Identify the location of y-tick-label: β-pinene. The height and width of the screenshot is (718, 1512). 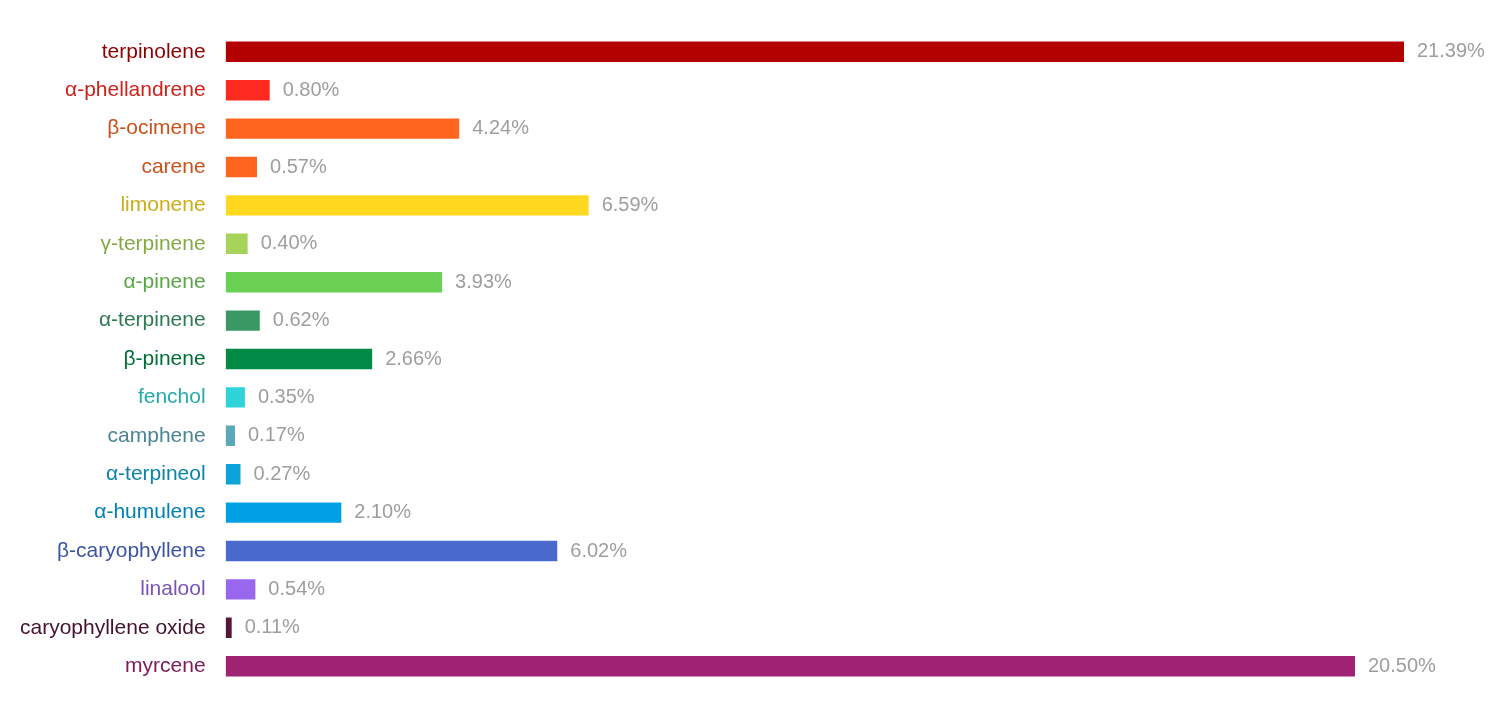
(164, 357).